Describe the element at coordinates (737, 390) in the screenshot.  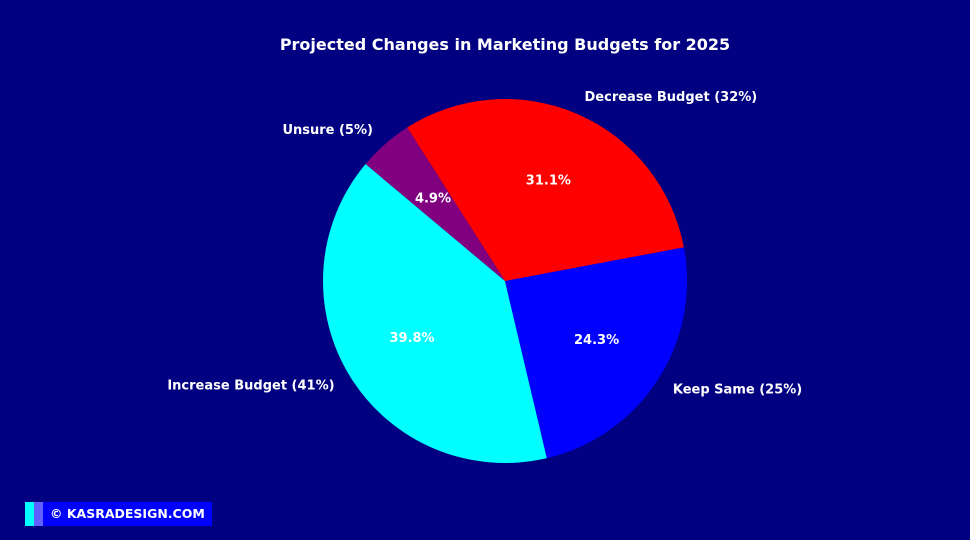
I see `pie-category-label-keep-same: Keep Same (25%)` at that location.